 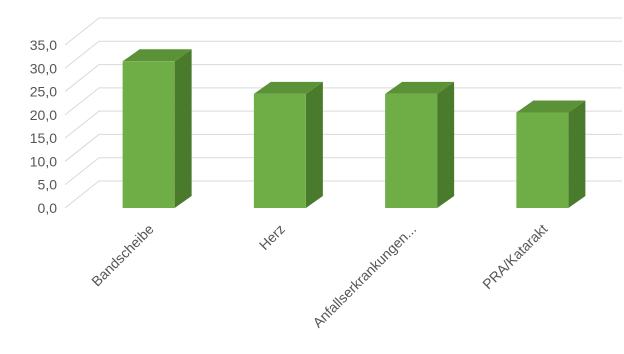 What do you see at coordinates (514, 256) in the screenshot?
I see `category-label: PRA/Katarakt` at bounding box center [514, 256].